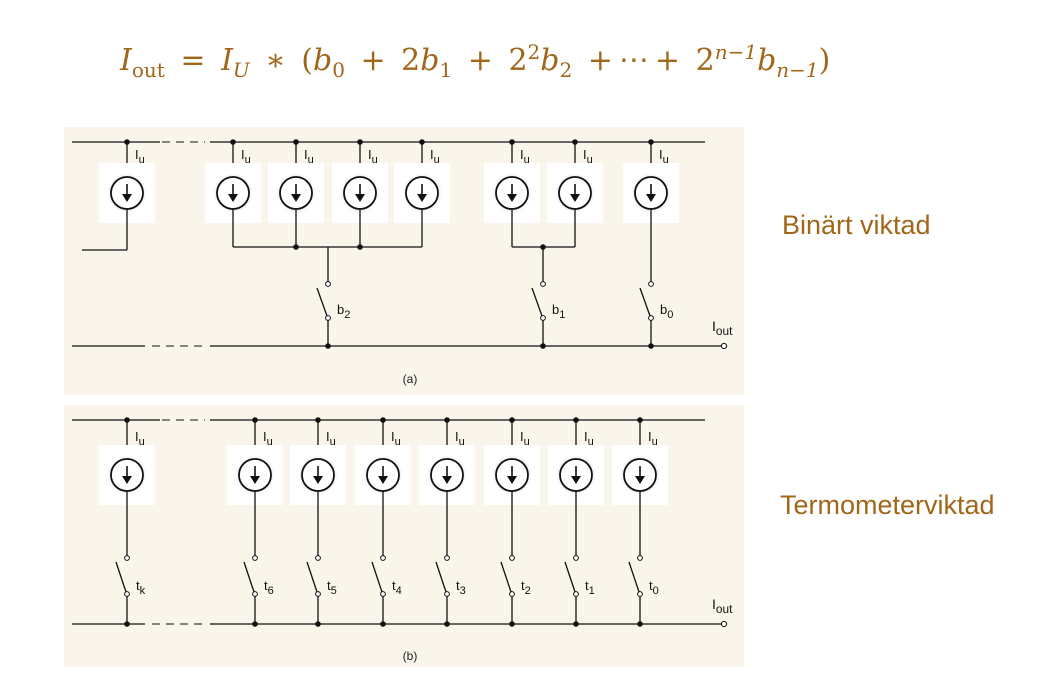 The width and height of the screenshot is (1057, 698). I want to click on switch-label: t0, so click(654, 587).